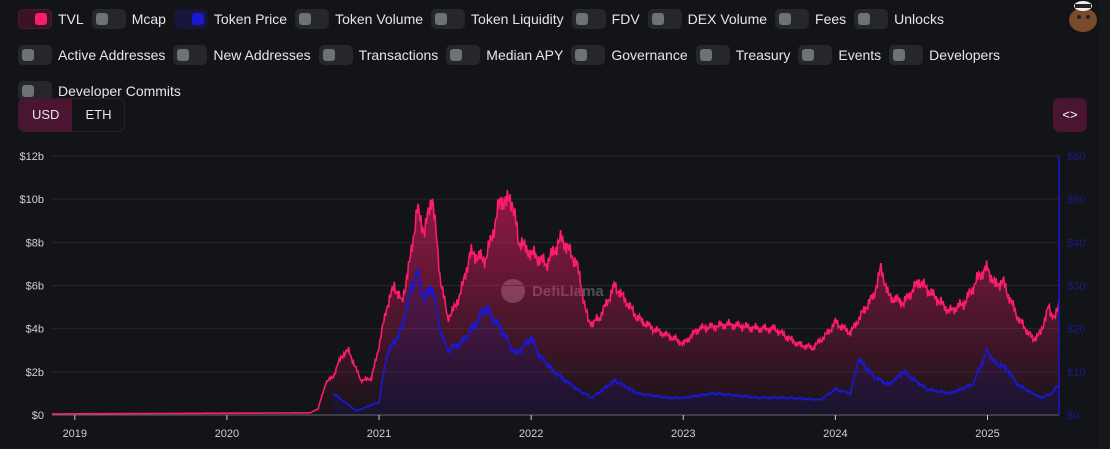  I want to click on toggle-transactions: Transactions, so click(378, 55).